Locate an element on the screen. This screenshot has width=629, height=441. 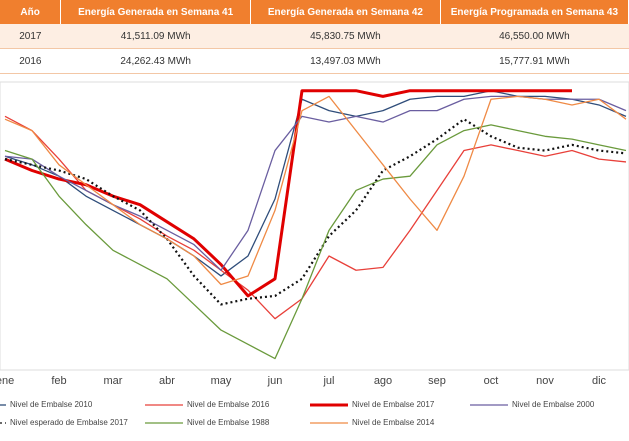
x-tick-label: jul is located at coordinates (328, 381).